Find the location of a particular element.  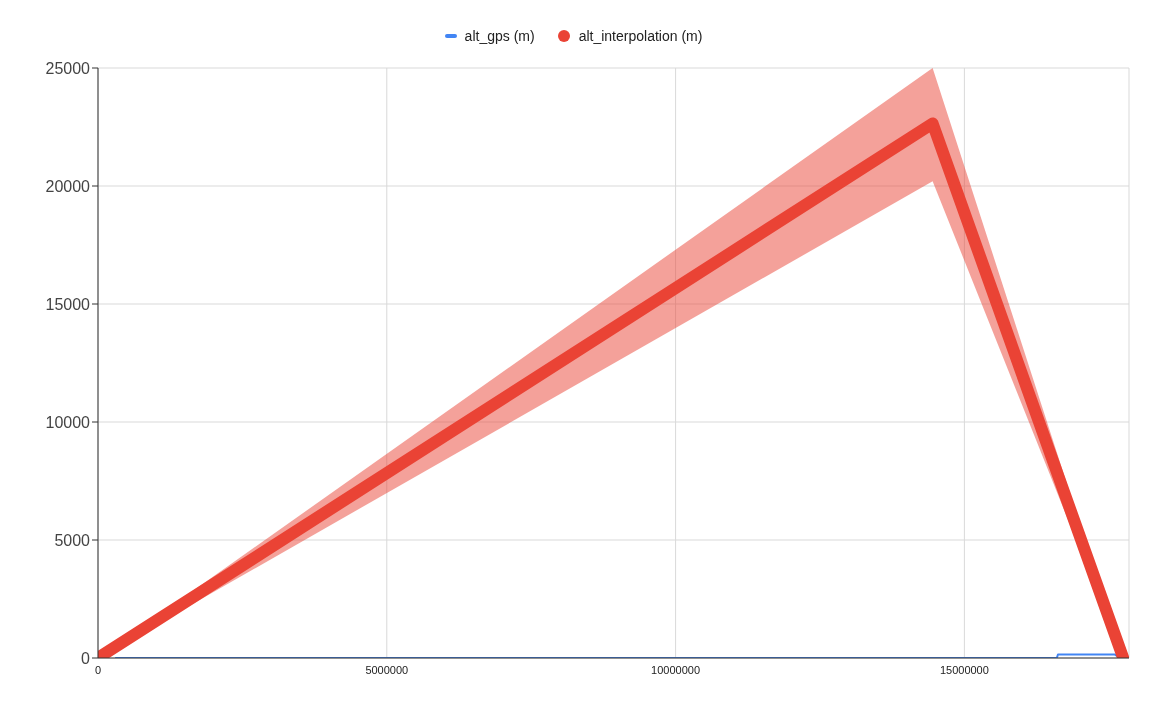

x-tick-label: 0 is located at coordinates (98, 669).